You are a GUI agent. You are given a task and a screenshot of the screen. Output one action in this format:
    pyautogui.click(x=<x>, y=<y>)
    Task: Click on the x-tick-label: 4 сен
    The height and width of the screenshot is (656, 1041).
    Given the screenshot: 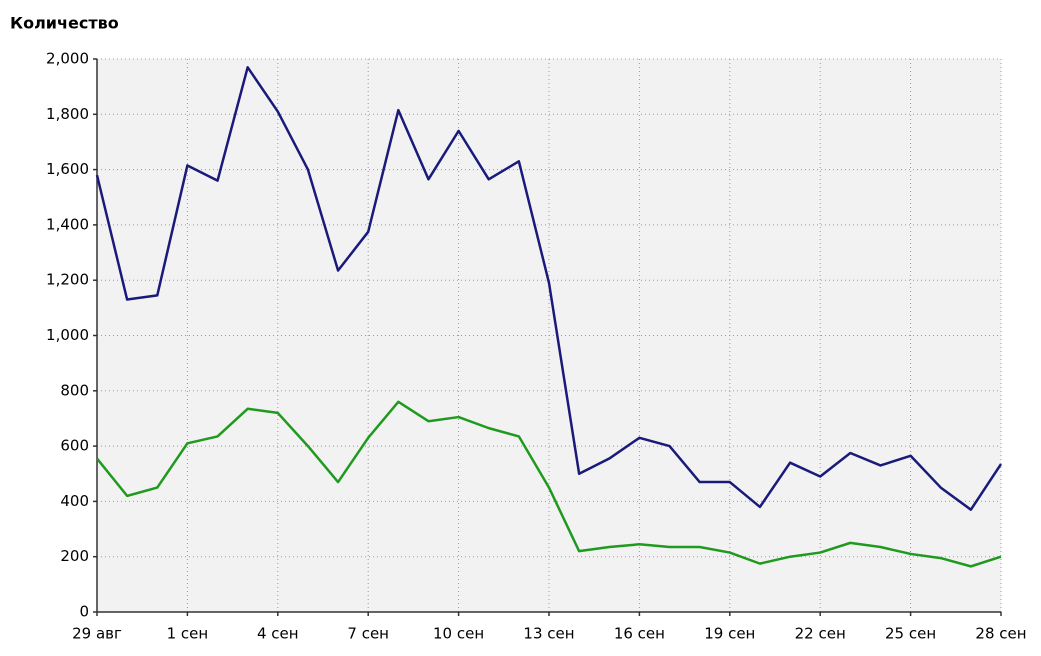 What is the action you would take?
    pyautogui.click(x=278, y=634)
    